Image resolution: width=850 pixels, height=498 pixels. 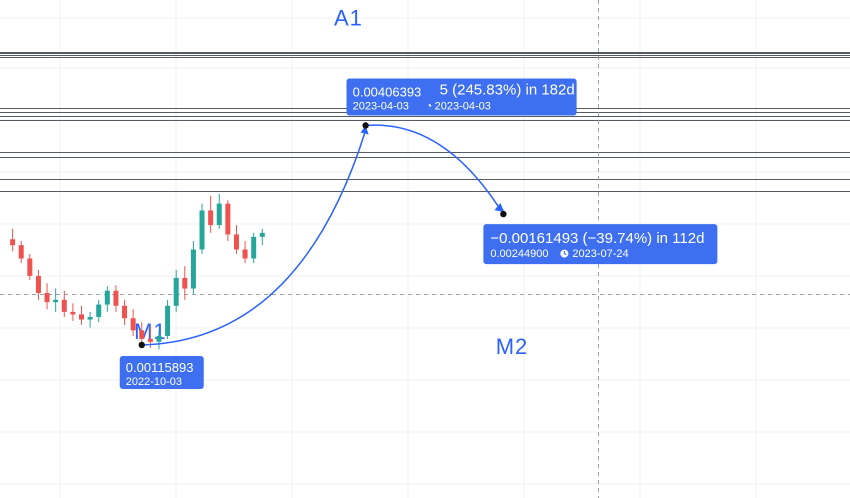 I want to click on change-up-text: 5 (245.83%) in 182d, so click(x=507, y=89).